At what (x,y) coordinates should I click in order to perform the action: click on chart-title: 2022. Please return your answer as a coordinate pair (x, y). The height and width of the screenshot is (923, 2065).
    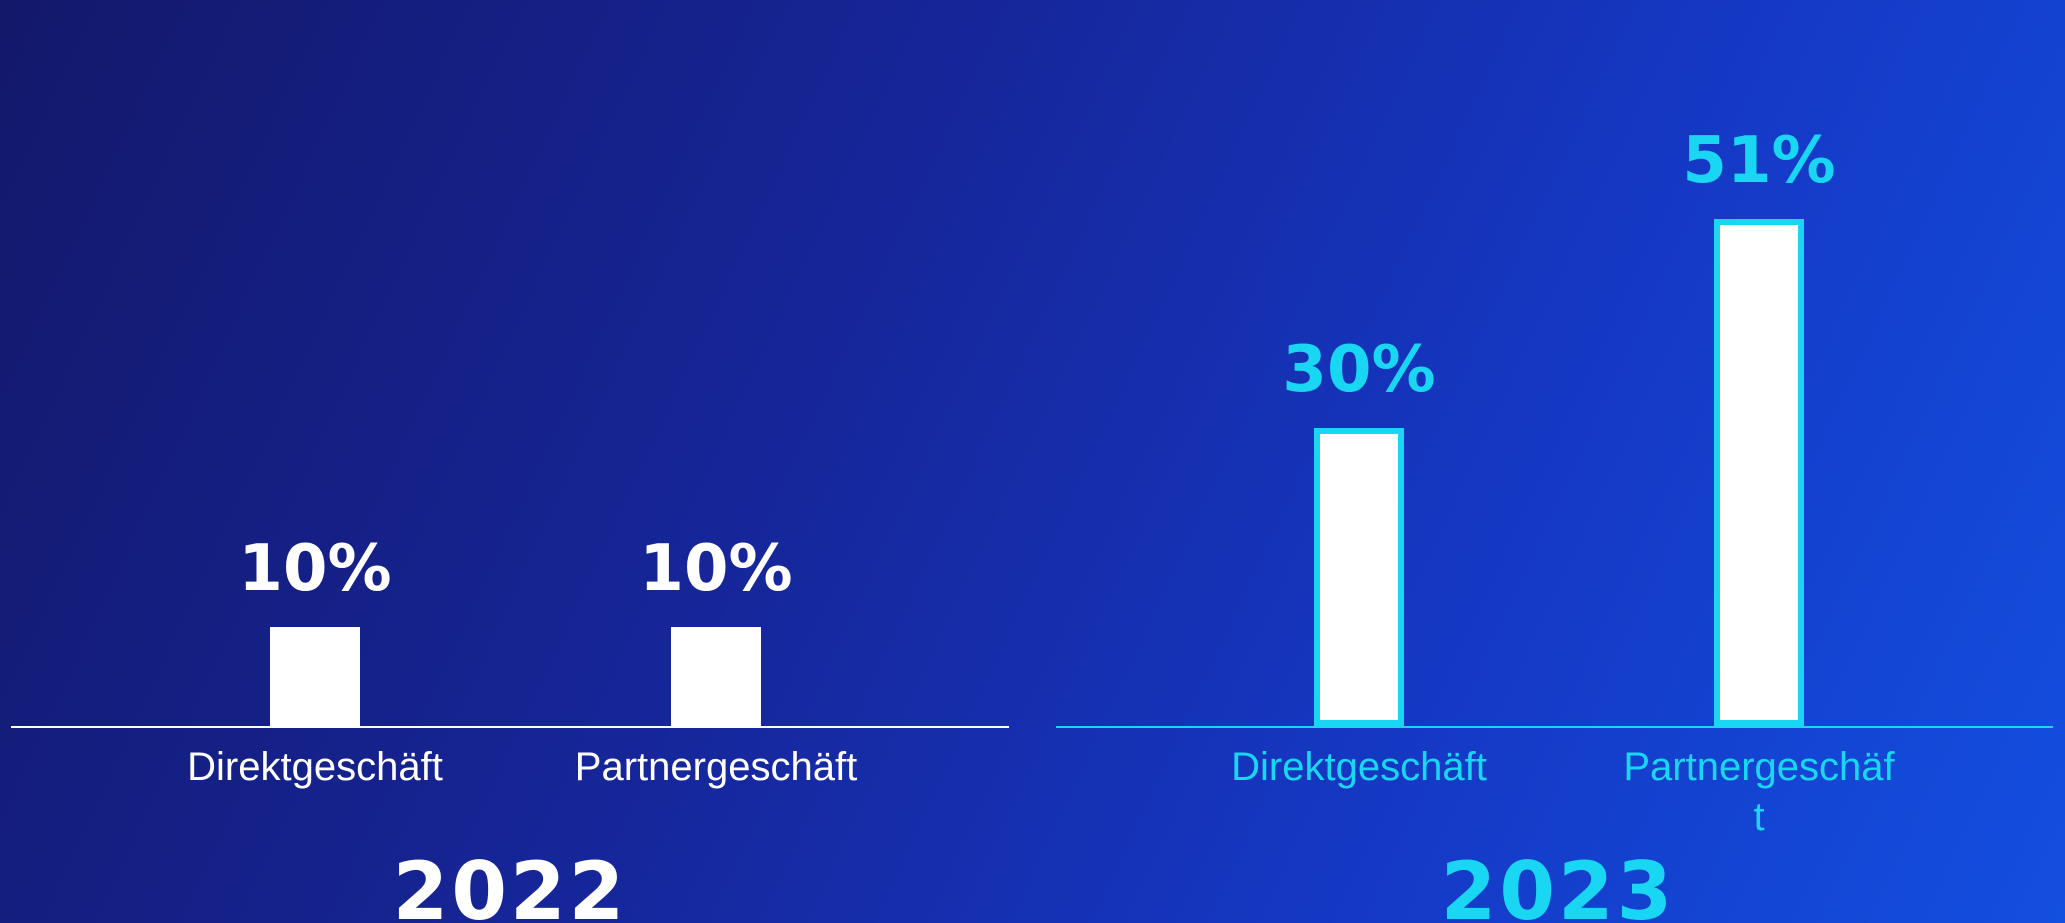
    Looking at the image, I should click on (510, 884).